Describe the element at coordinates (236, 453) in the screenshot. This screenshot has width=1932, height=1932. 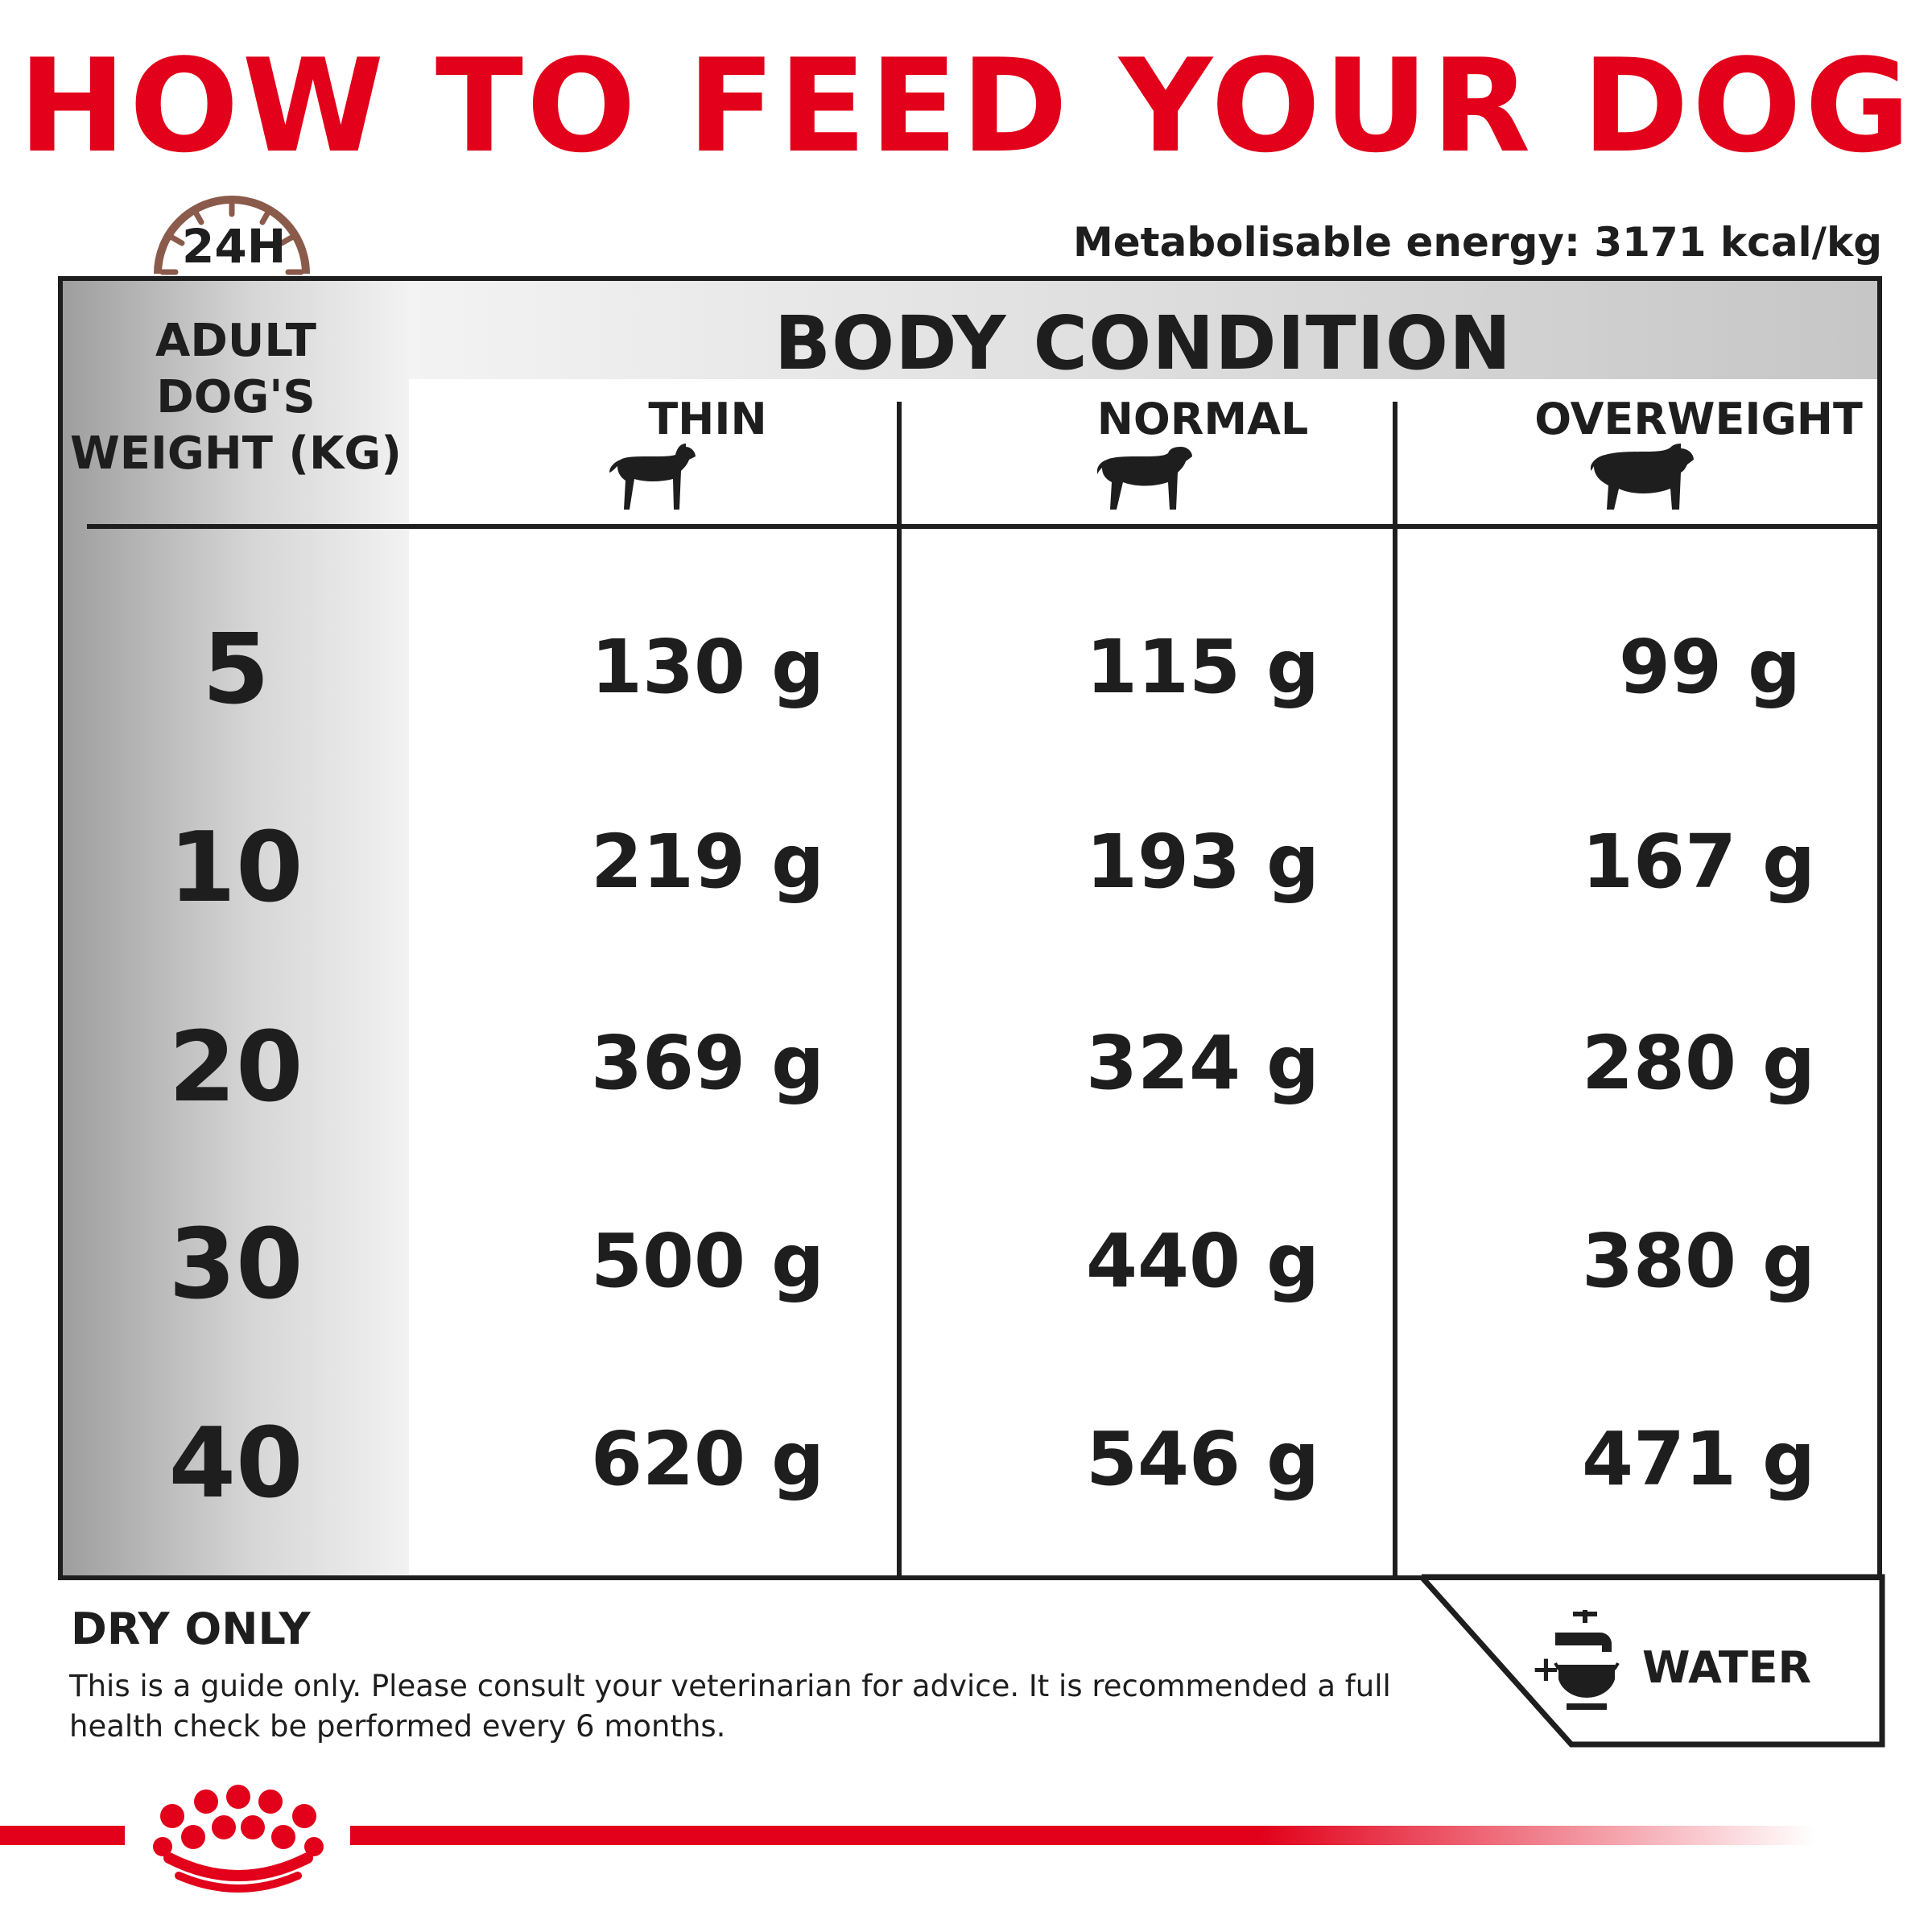
I see `weight-header-line-3: WEIGHT (KG)` at that location.